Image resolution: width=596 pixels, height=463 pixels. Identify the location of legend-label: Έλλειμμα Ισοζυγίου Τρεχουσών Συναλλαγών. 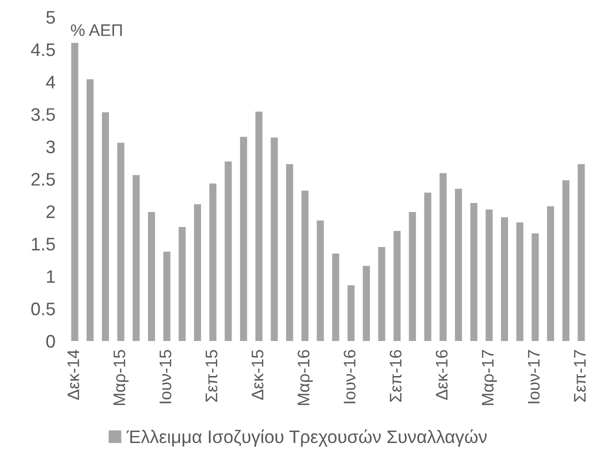
(306, 438).